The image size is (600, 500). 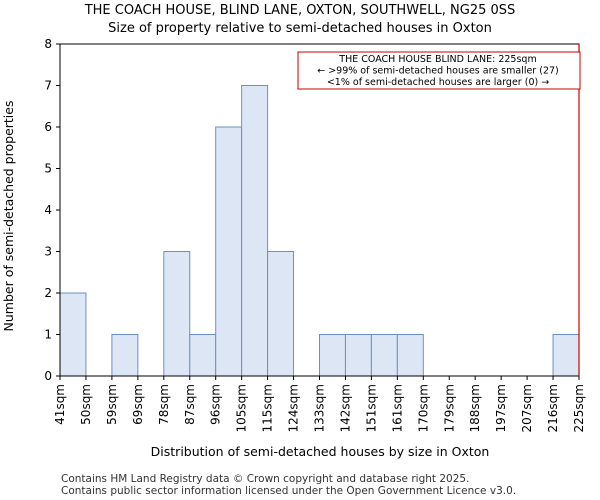 What do you see at coordinates (112, 404) in the screenshot?
I see `x-tick-label: 59sqm` at bounding box center [112, 404].